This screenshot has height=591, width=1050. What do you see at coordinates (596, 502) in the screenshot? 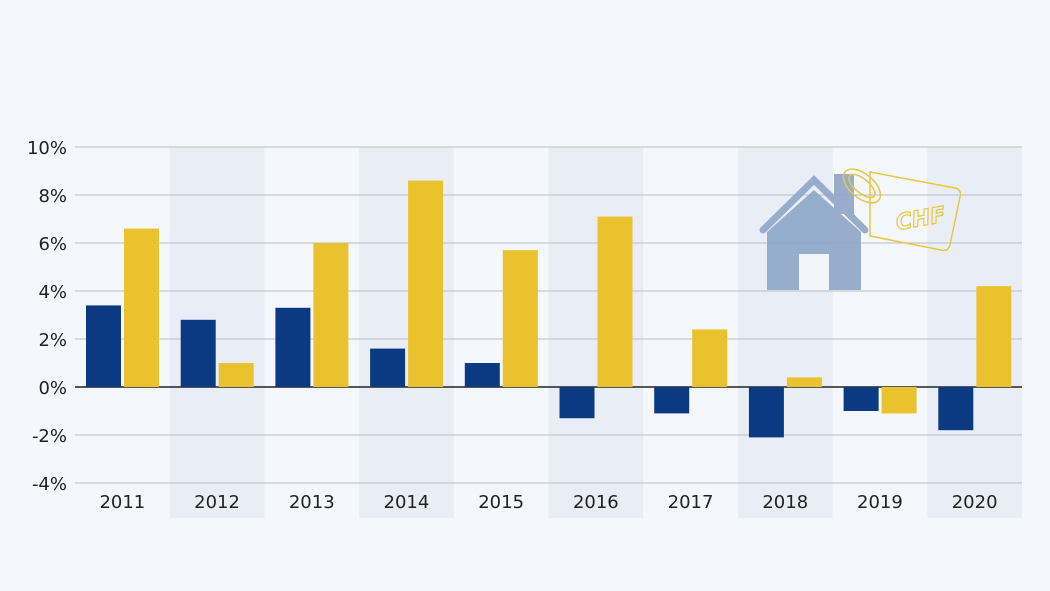
I see `x-tick-label: 2016` at bounding box center [596, 502].